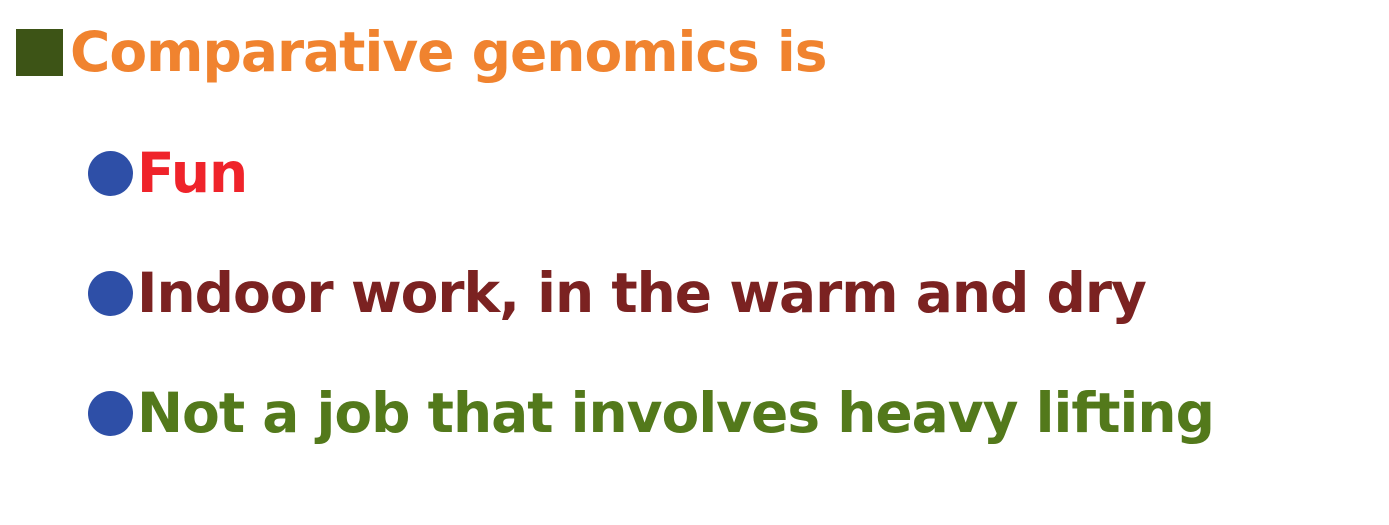 This screenshot has width=1389, height=525. Describe the element at coordinates (642, 292) in the screenshot. I see `bullet-text: Indoor work, in the warm and dry` at that location.